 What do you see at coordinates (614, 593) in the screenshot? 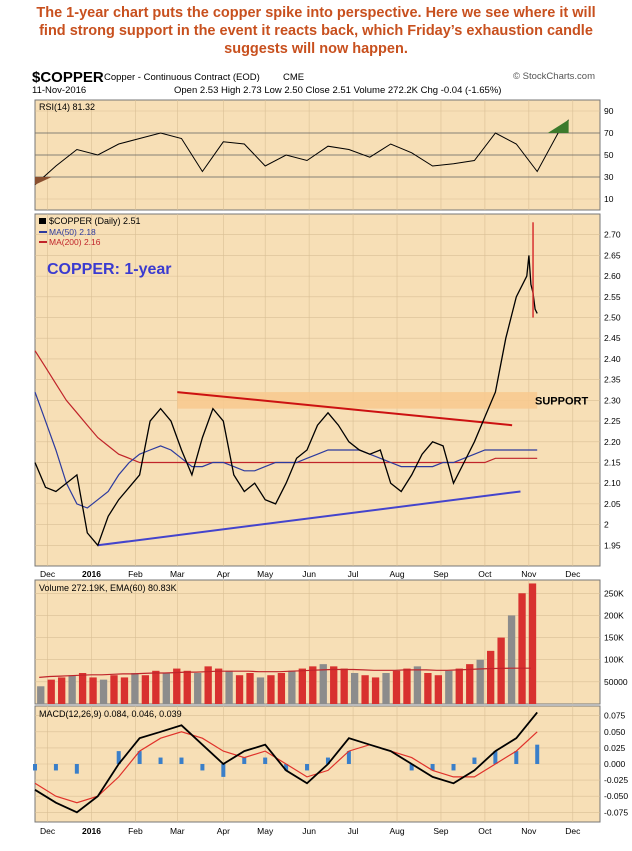
I see `volume-tick-label: 250K` at bounding box center [614, 593].